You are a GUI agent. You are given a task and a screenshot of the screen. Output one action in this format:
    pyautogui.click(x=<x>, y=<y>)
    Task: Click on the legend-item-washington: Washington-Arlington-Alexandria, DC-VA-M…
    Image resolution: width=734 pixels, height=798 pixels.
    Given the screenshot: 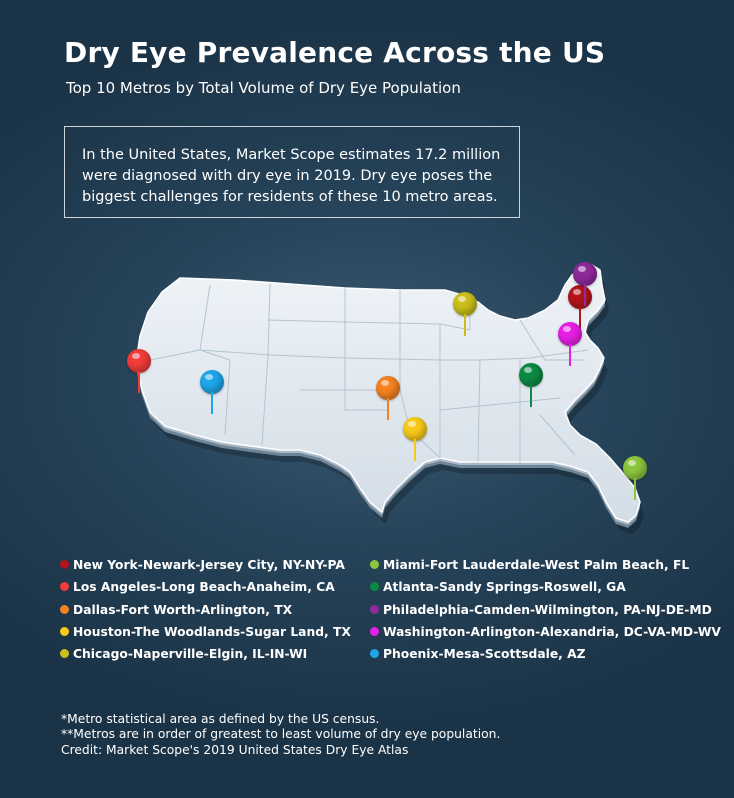 What is the action you would take?
    pyautogui.click(x=545, y=634)
    